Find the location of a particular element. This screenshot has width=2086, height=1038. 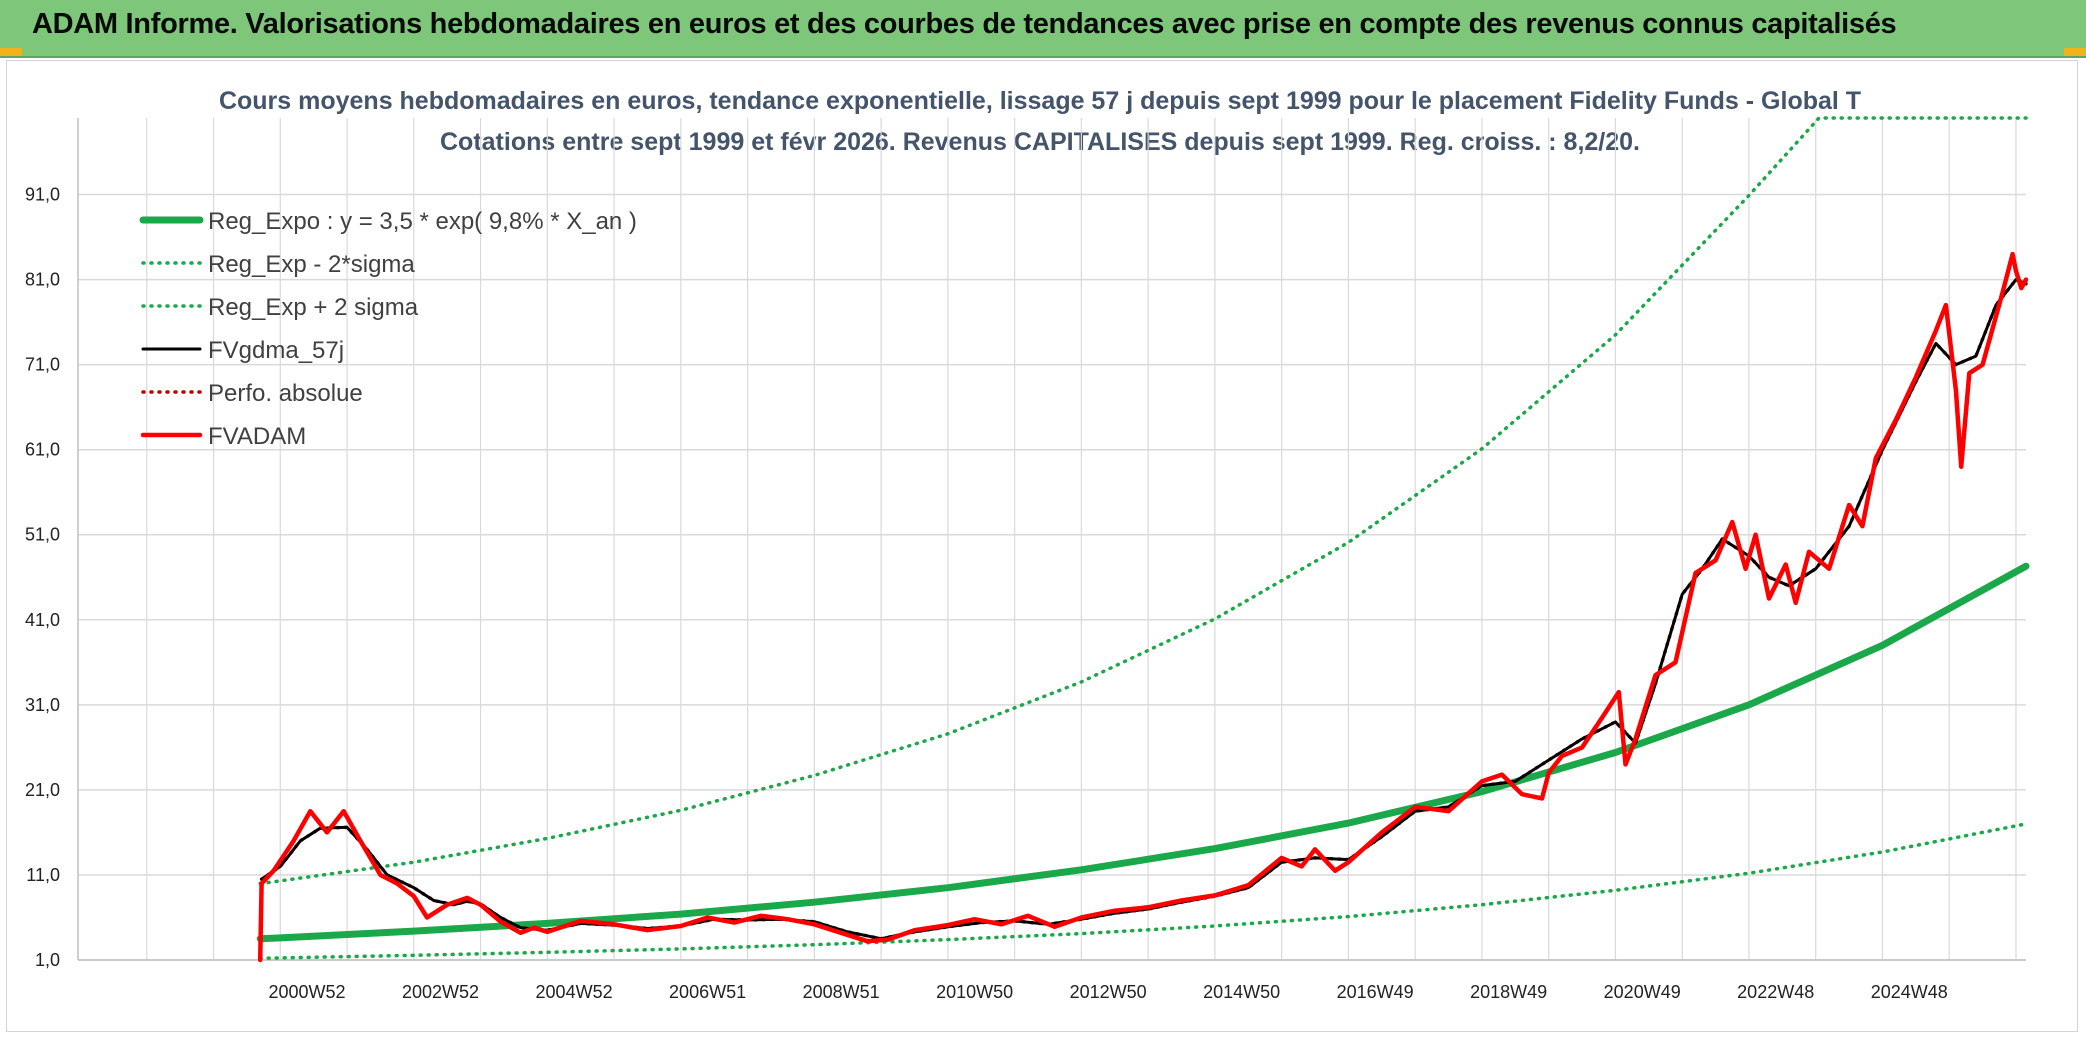

y-tick-label: 61,0 is located at coordinates (42, 450).